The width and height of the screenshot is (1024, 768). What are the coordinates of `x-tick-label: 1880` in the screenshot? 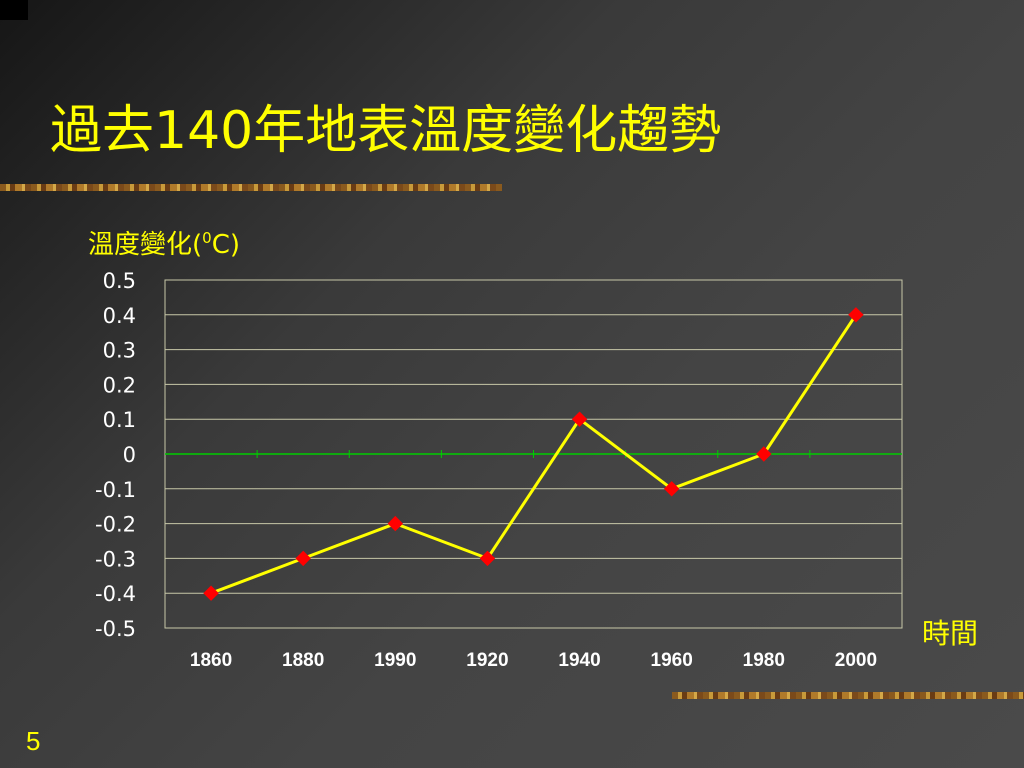 It's located at (303, 660).